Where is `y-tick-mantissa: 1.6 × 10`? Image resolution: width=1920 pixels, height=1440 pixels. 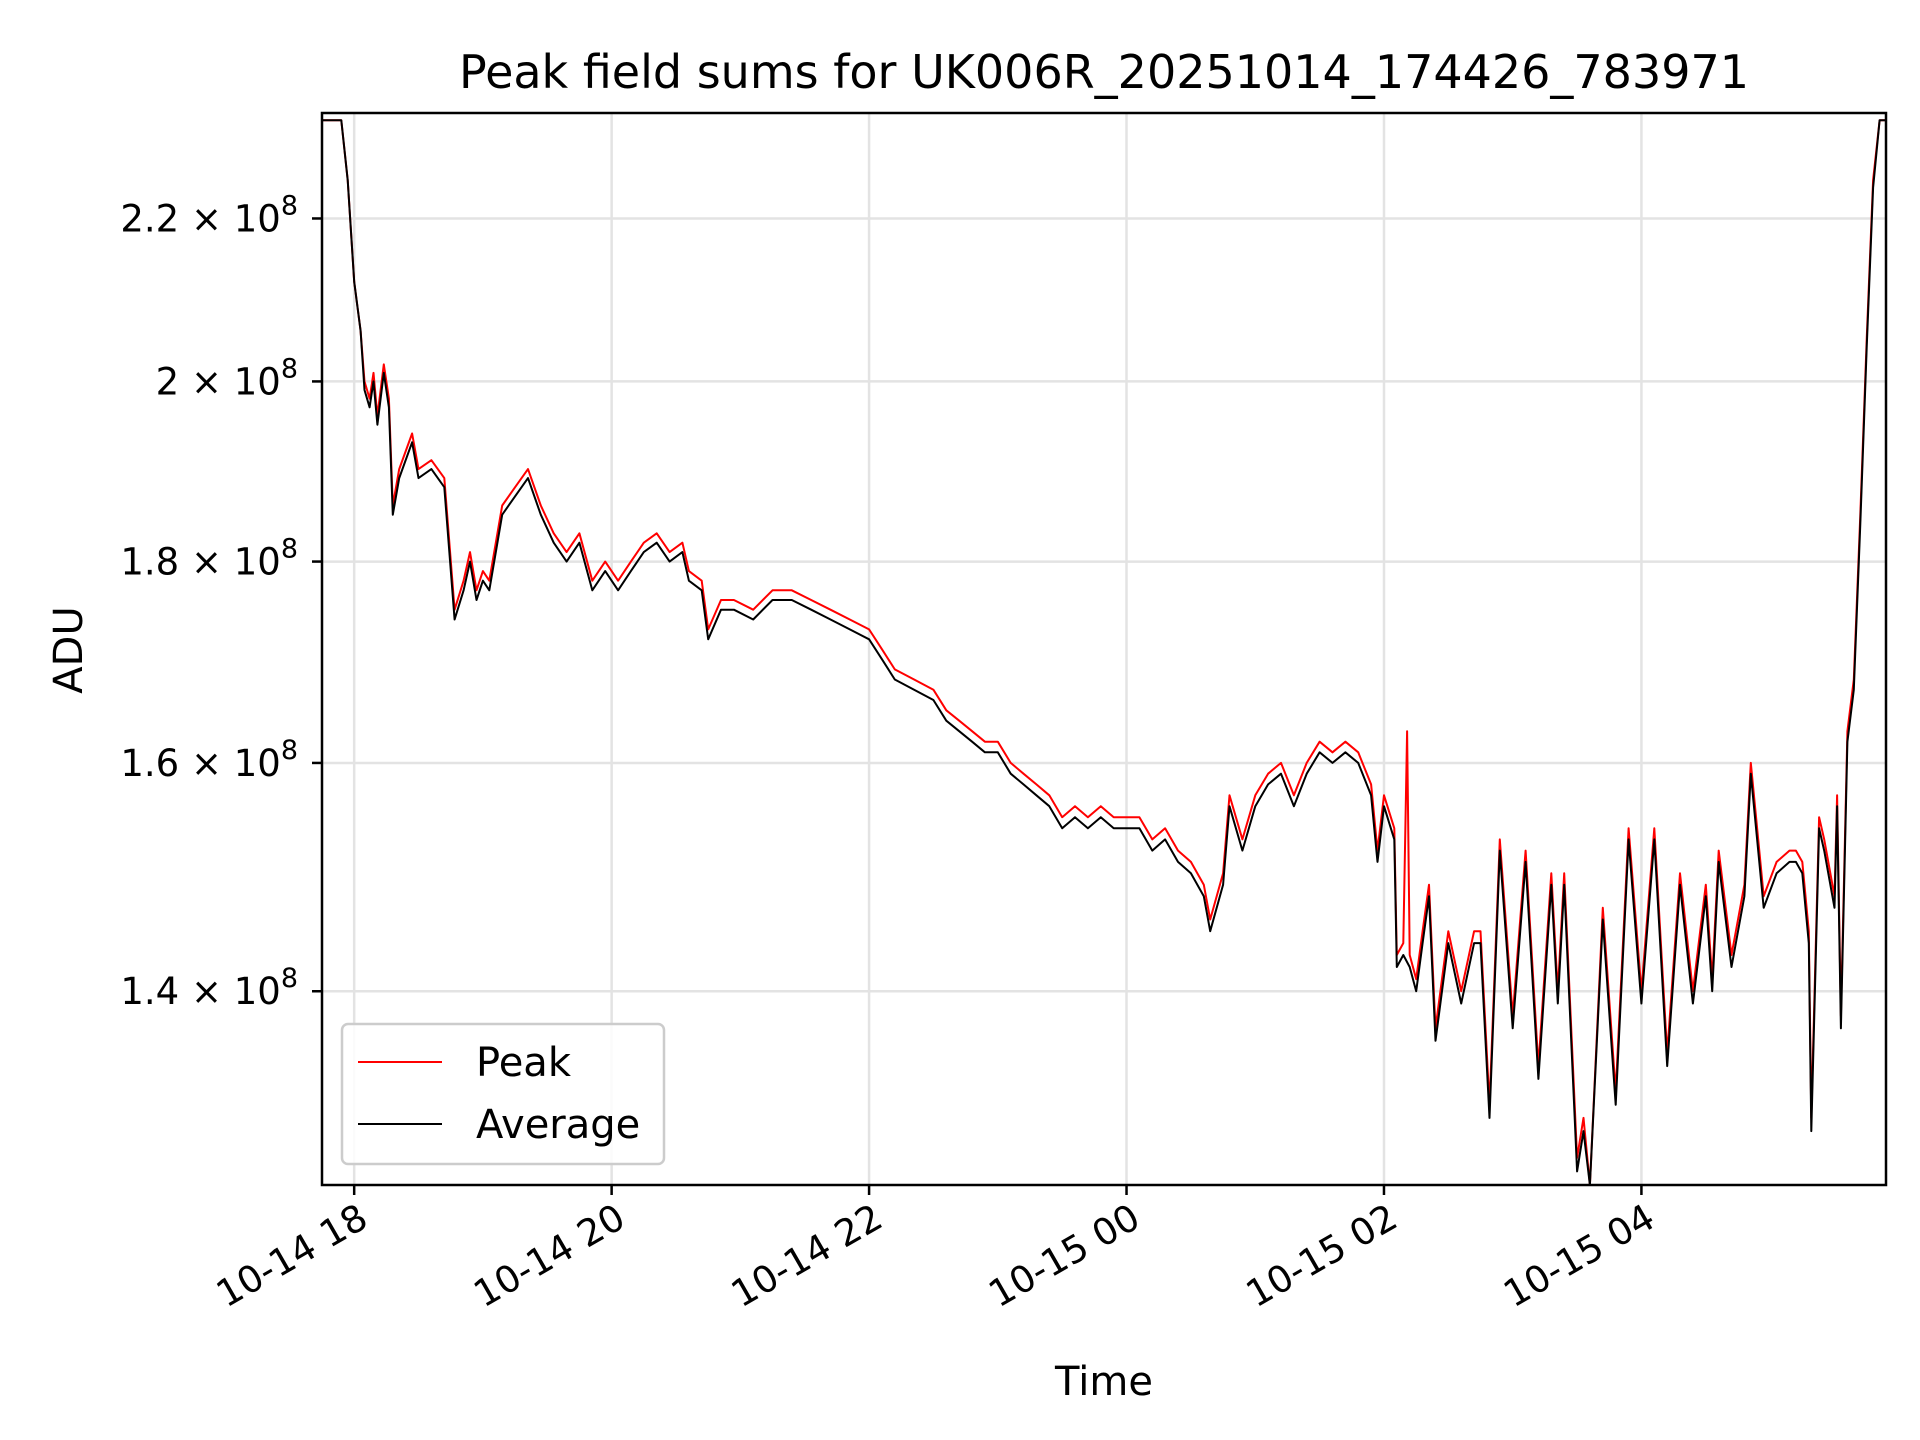 y-tick-mantissa: 1.6 × 10 is located at coordinates (200, 763).